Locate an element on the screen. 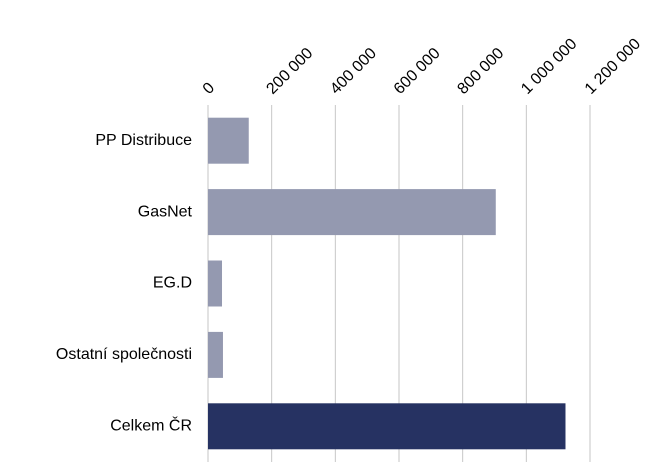  x-tick-label: 600 000 is located at coordinates (417, 71).